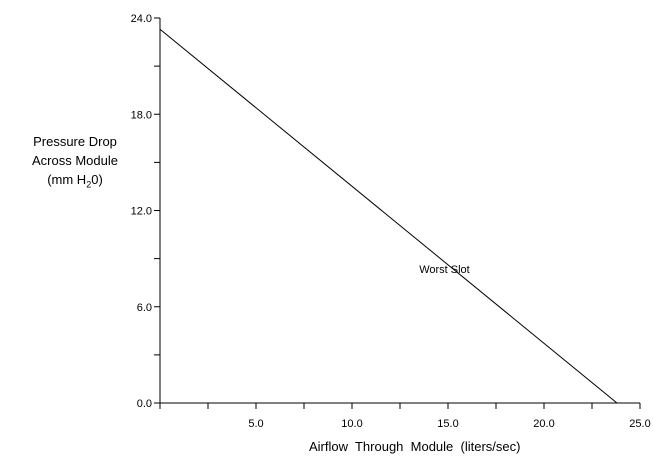 The width and height of the screenshot is (653, 458). I want to click on y-axis-label-line3: (mm H20), so click(75, 182).